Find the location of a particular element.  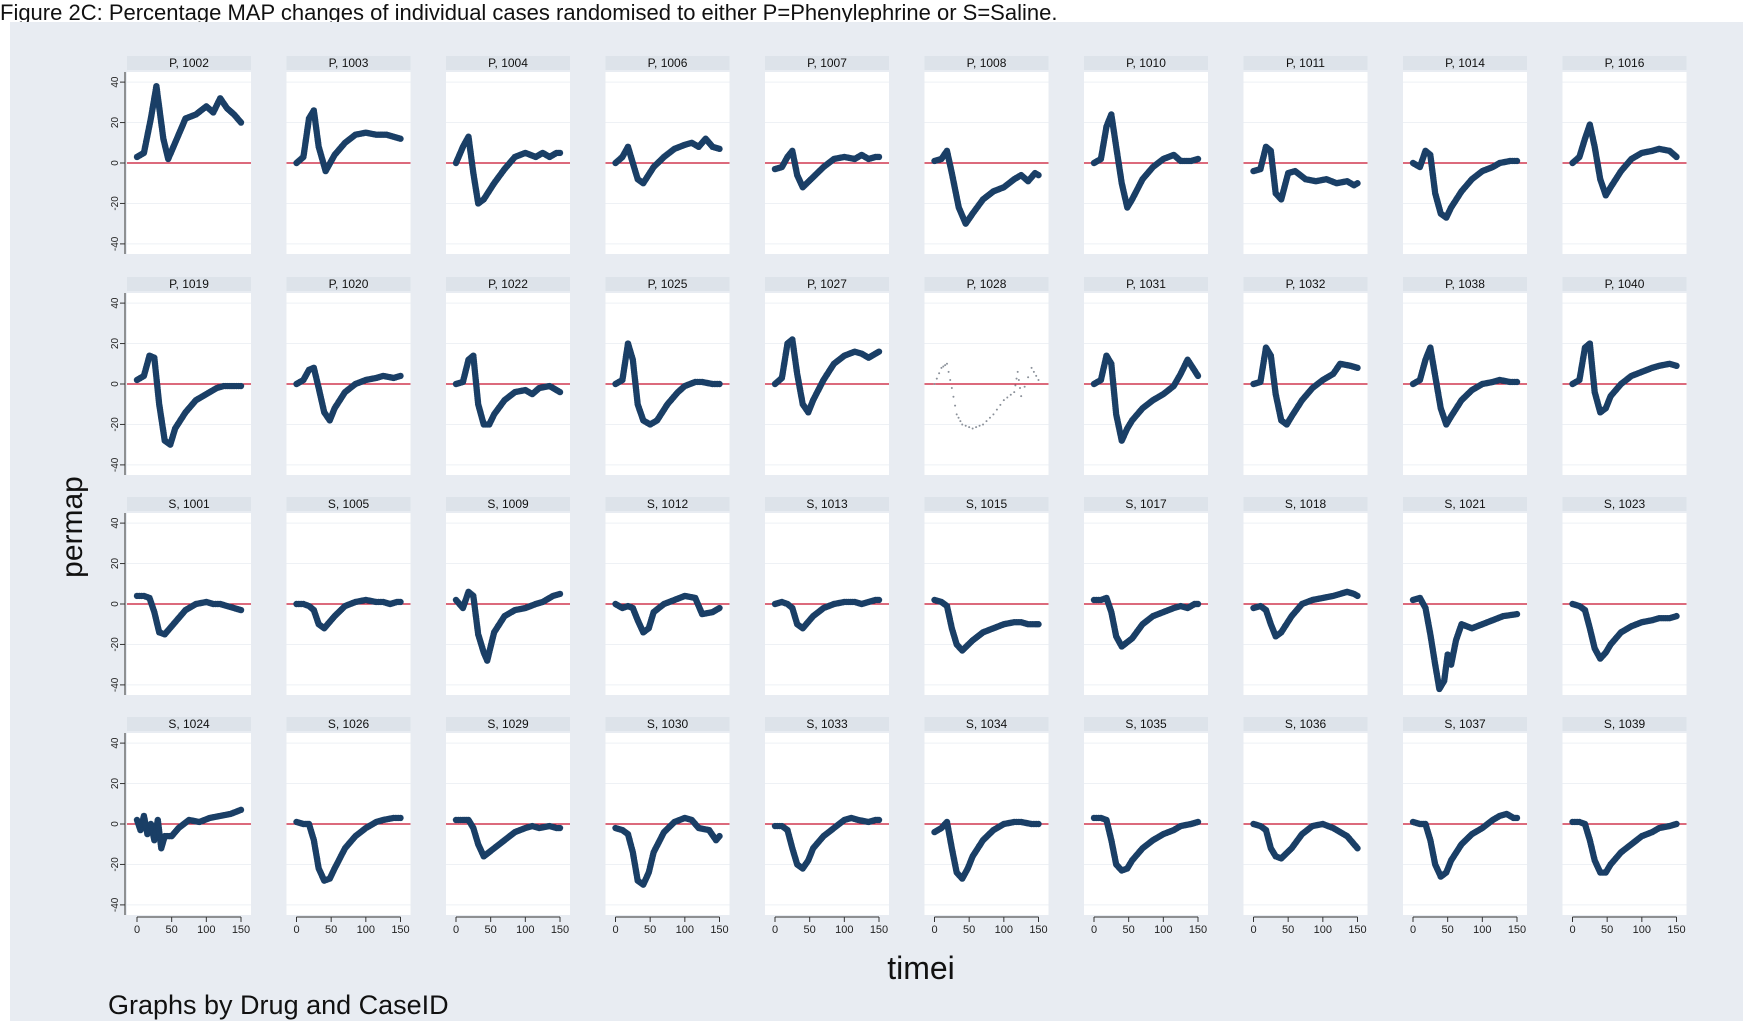

panel-title: P, 1031 is located at coordinates (1146, 284).